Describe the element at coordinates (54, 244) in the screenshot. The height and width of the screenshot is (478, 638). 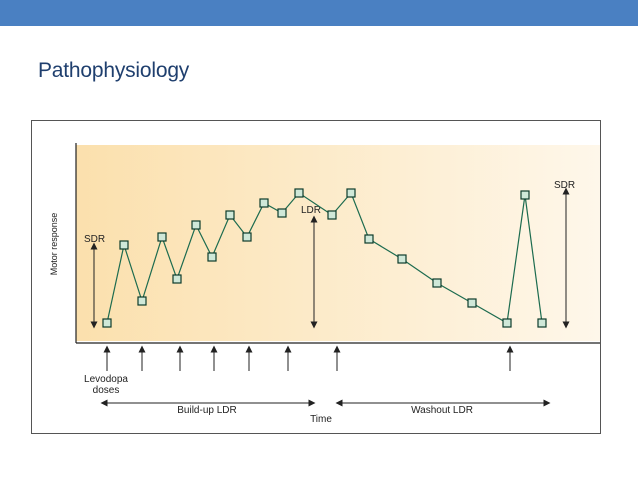
I see `y-axis-label: Motor response` at that location.